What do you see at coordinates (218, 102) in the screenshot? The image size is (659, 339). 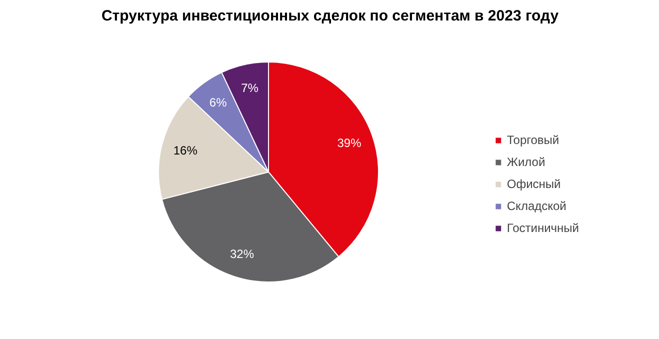 I see `data-label: 6%` at bounding box center [218, 102].